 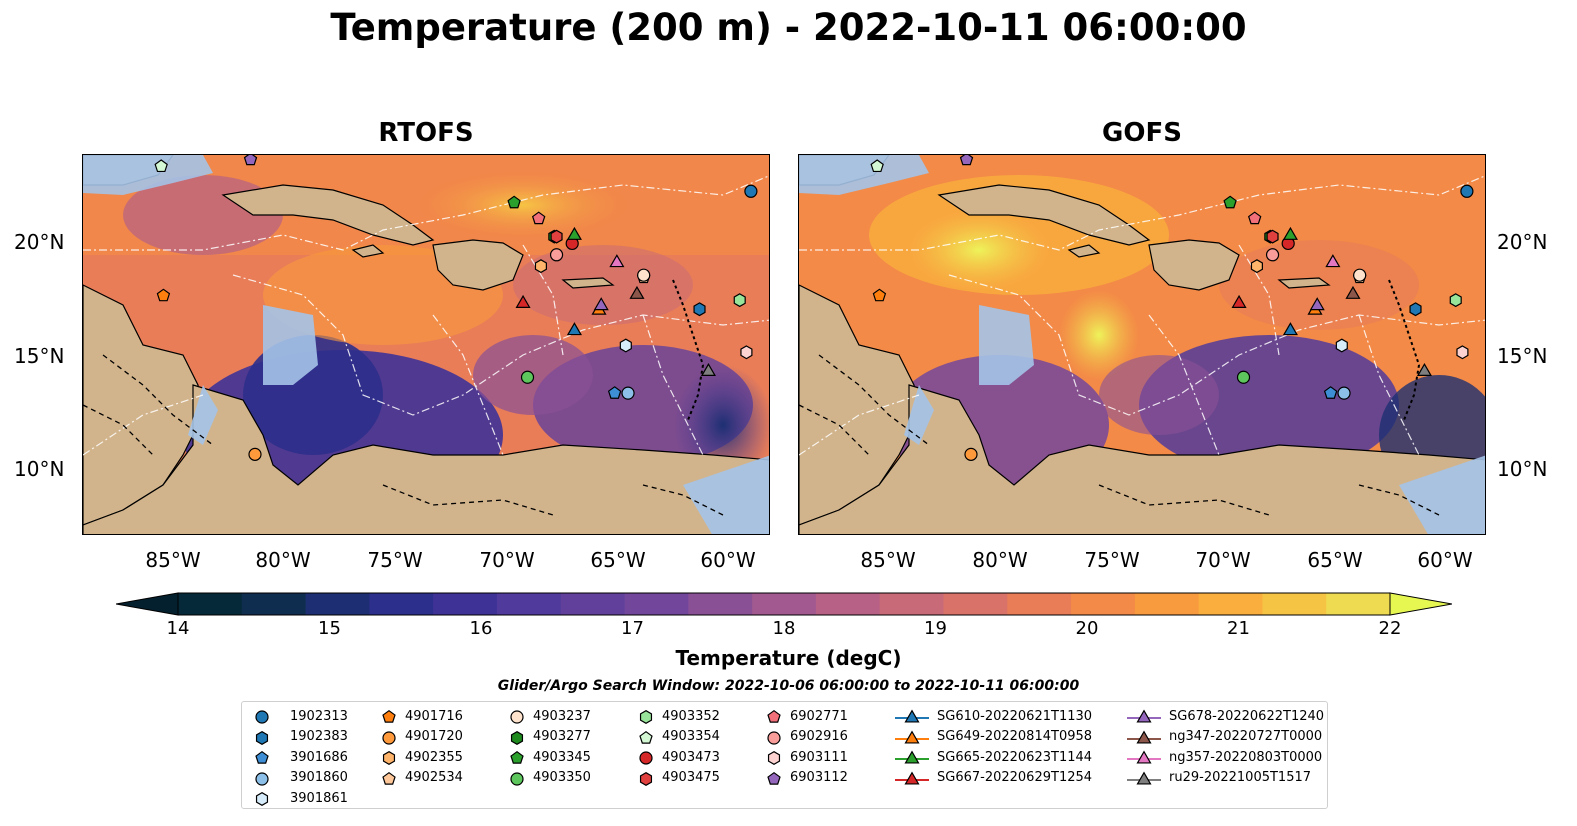 I want to click on legend-item: 4901716, so click(x=422, y=716).